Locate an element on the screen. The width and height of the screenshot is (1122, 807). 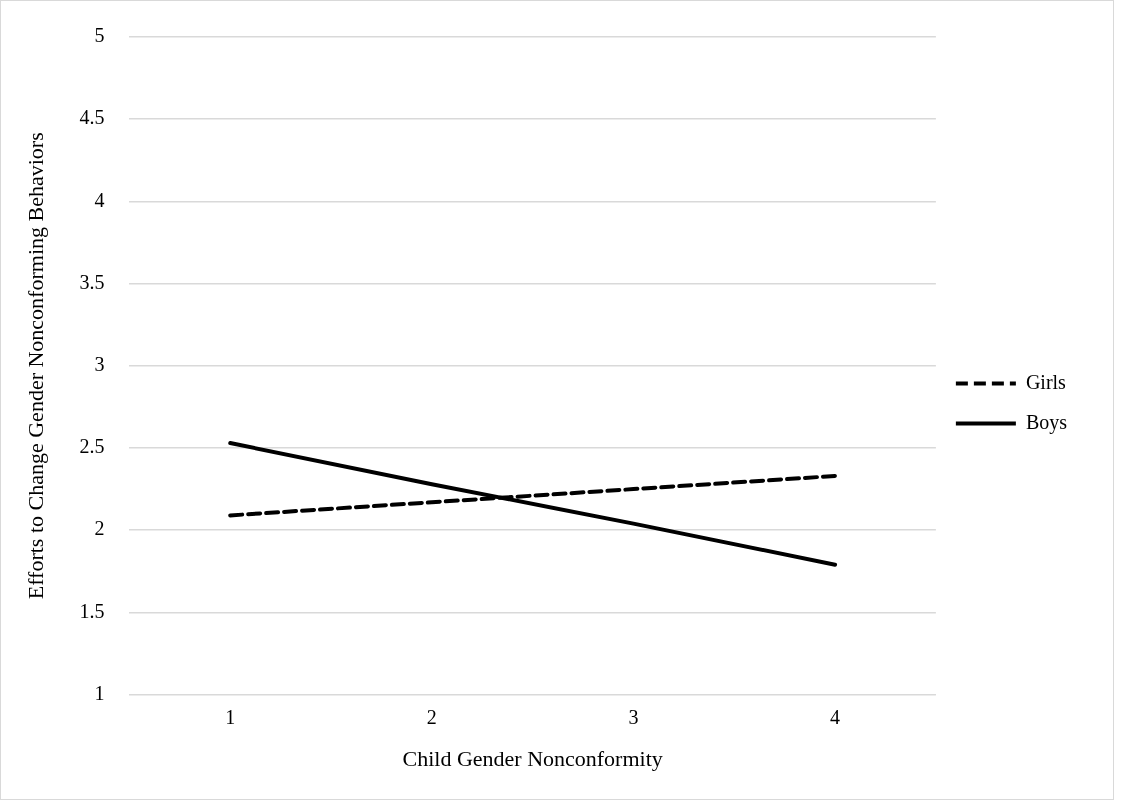
x-tick-label: 3 is located at coordinates (633, 716).